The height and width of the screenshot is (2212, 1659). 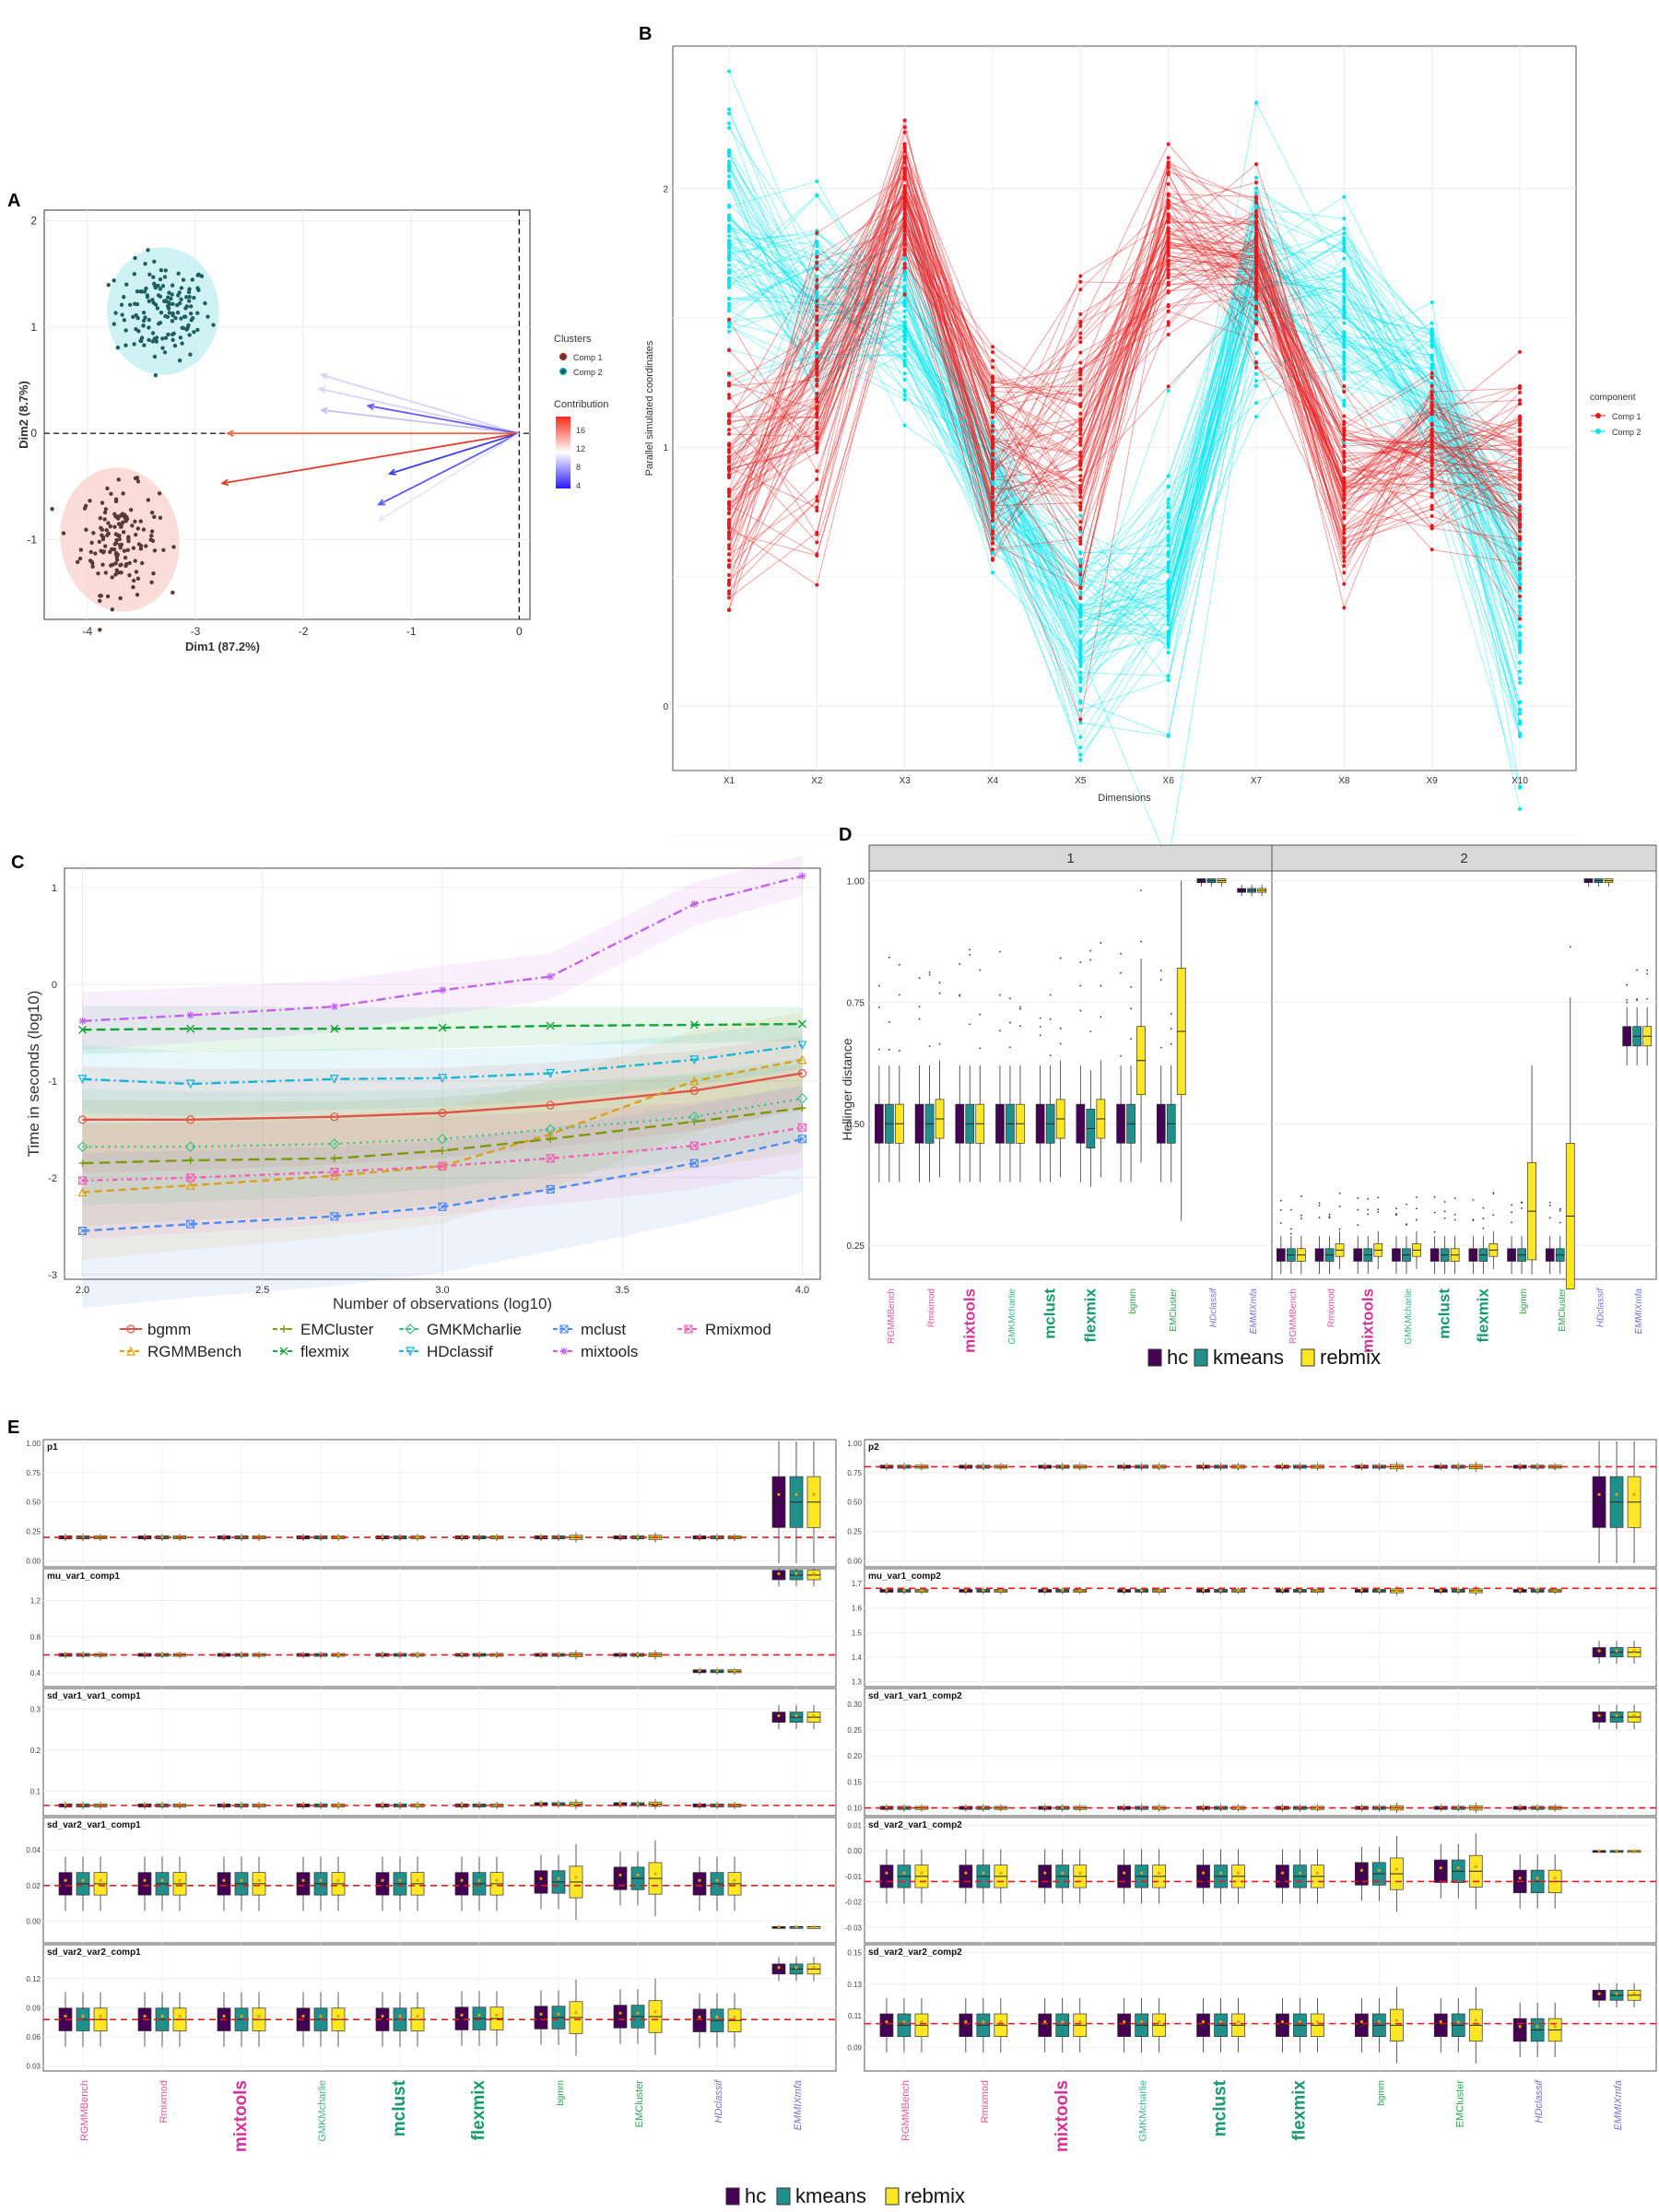 What do you see at coordinates (1639, 1311) in the screenshot?
I see `x-tick-label-package: EMMIXmfa` at bounding box center [1639, 1311].